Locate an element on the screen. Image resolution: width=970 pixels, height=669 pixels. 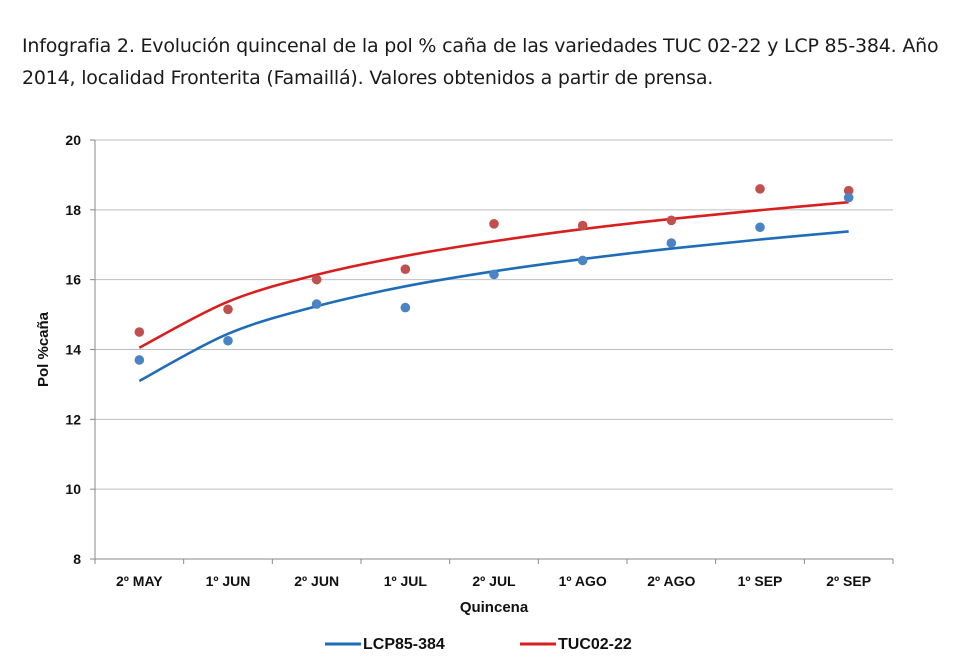
y-tick-label: 16 is located at coordinates (73, 280).